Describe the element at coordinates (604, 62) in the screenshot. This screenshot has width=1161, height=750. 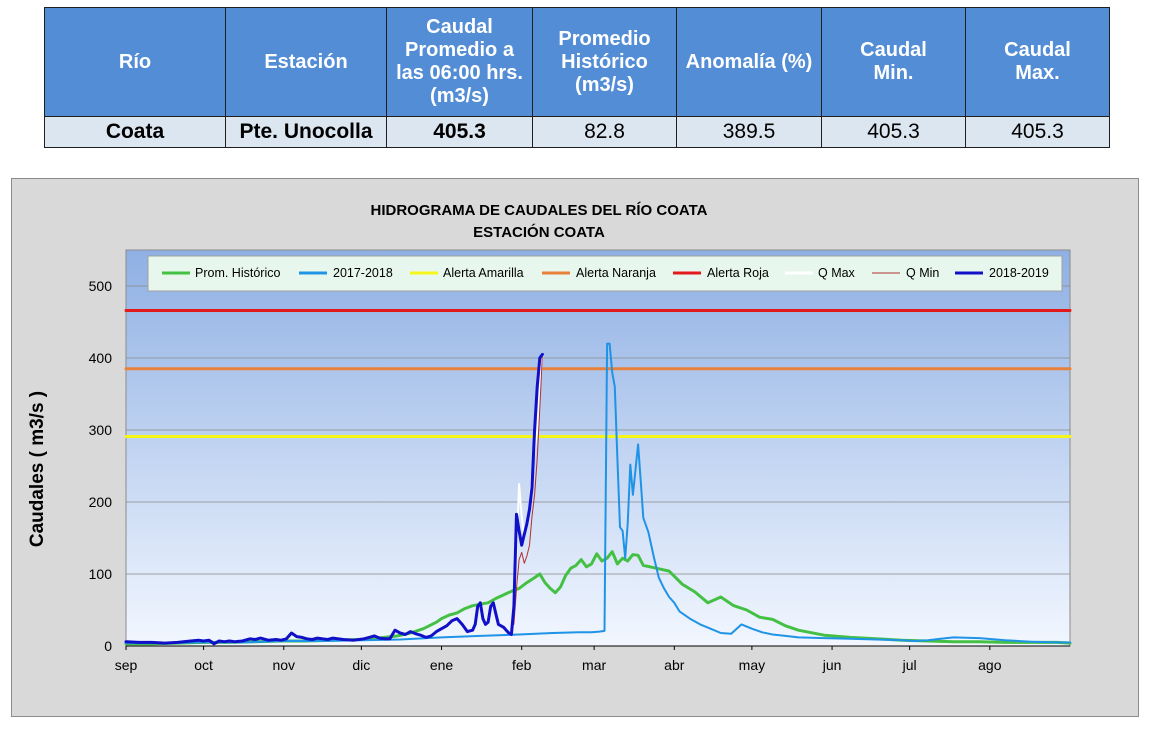
I see `header-cell-promedio-historico: Promedio Histórico (m3/s)` at that location.